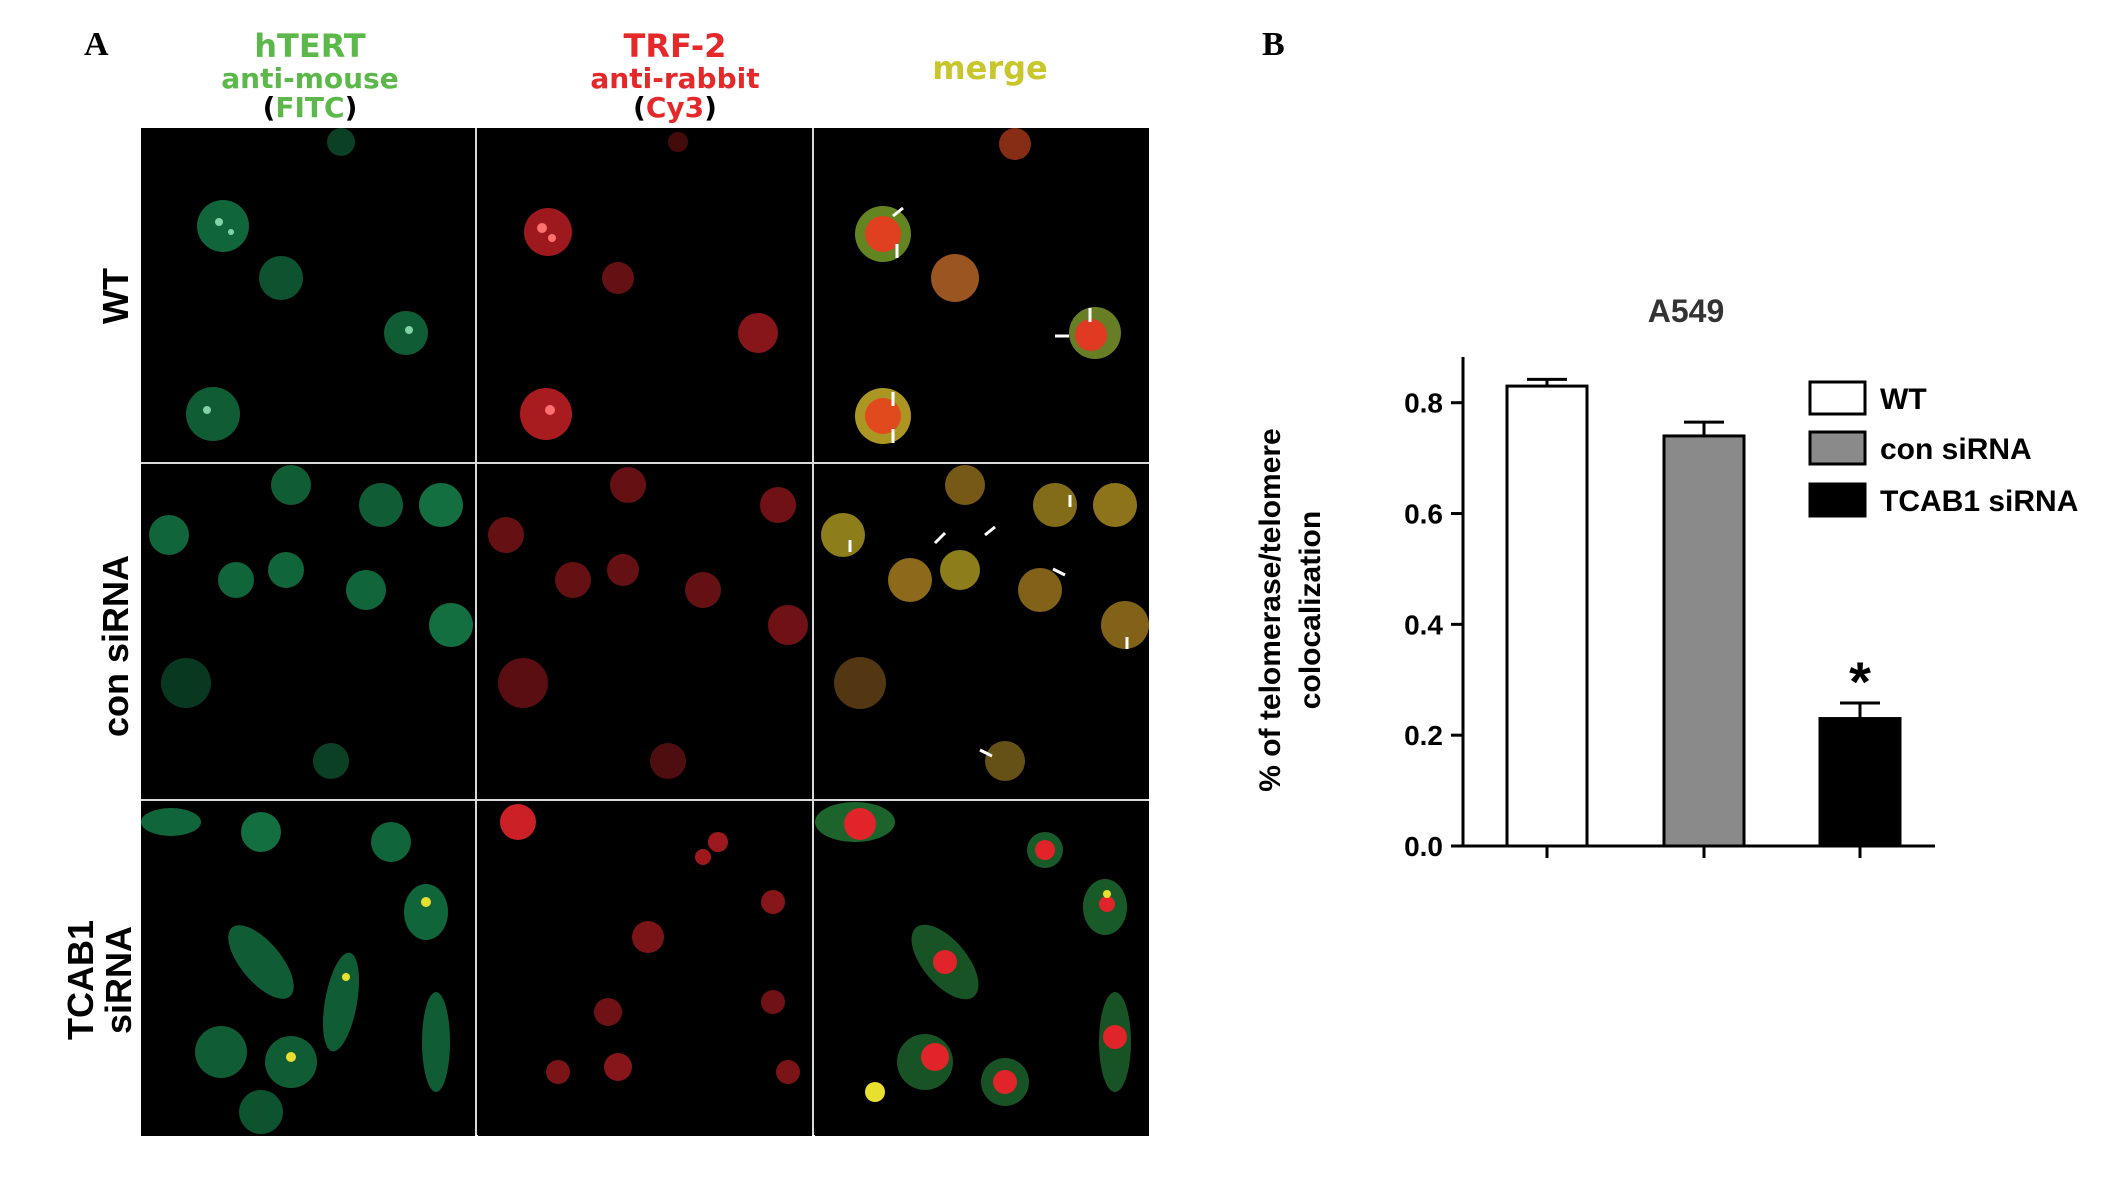 This screenshot has height=1204, width=2126. Describe the element at coordinates (1686, 311) in the screenshot. I see `chart-title: A549` at that location.